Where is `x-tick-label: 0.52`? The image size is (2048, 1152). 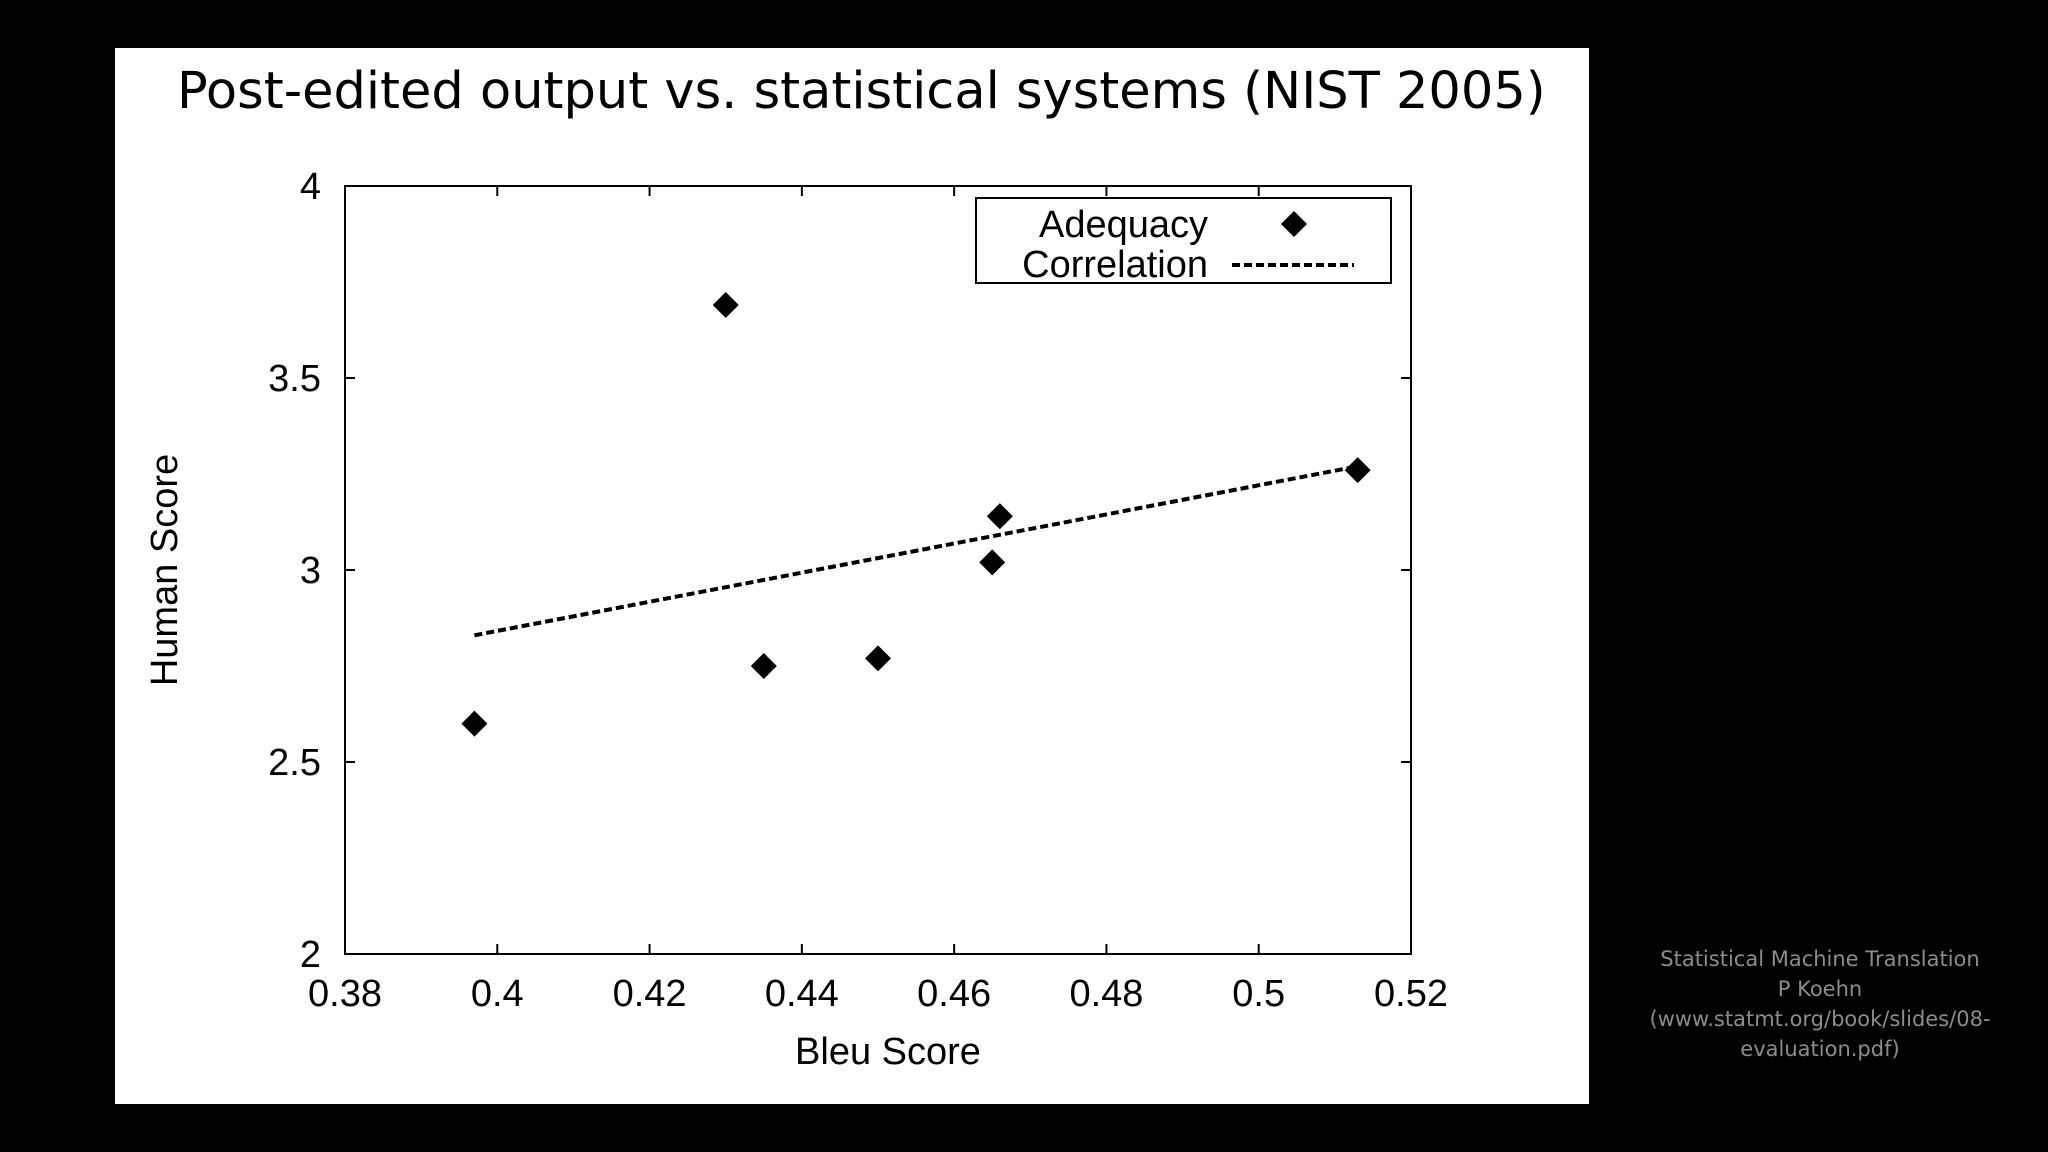
x-tick-label: 0.52 is located at coordinates (1411, 994).